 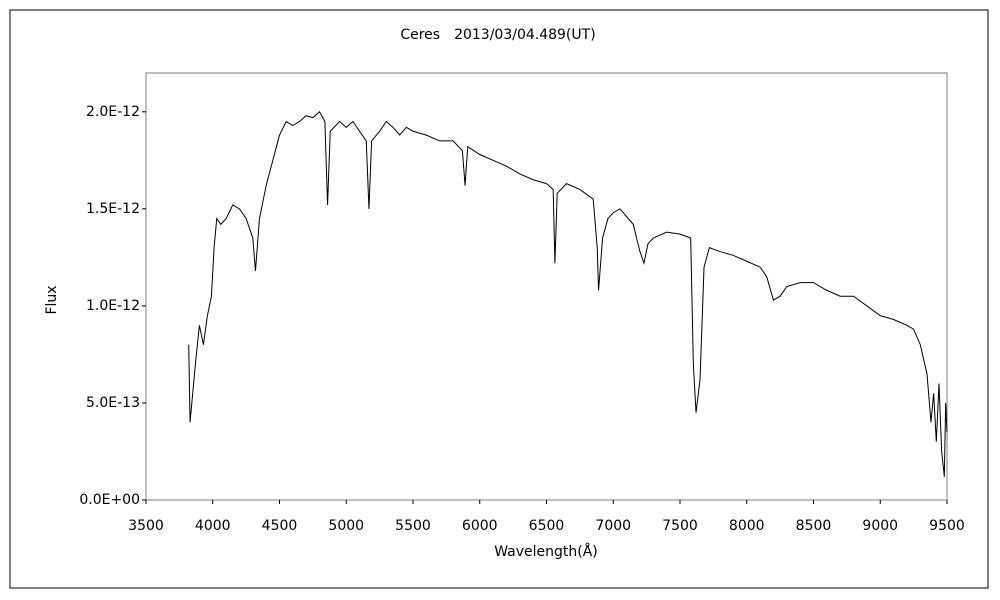 I want to click on y-tick-label: 1.0E-12, so click(x=113, y=306).